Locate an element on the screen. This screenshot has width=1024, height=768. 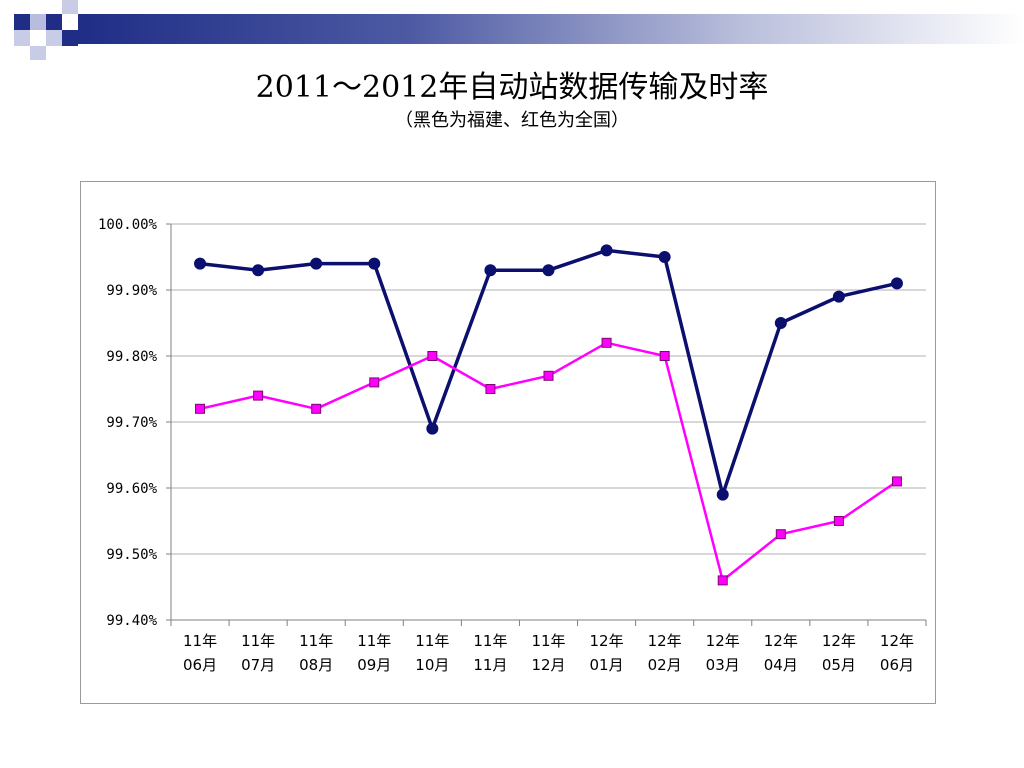
y-tick-label: 100.00% is located at coordinates (128, 225).